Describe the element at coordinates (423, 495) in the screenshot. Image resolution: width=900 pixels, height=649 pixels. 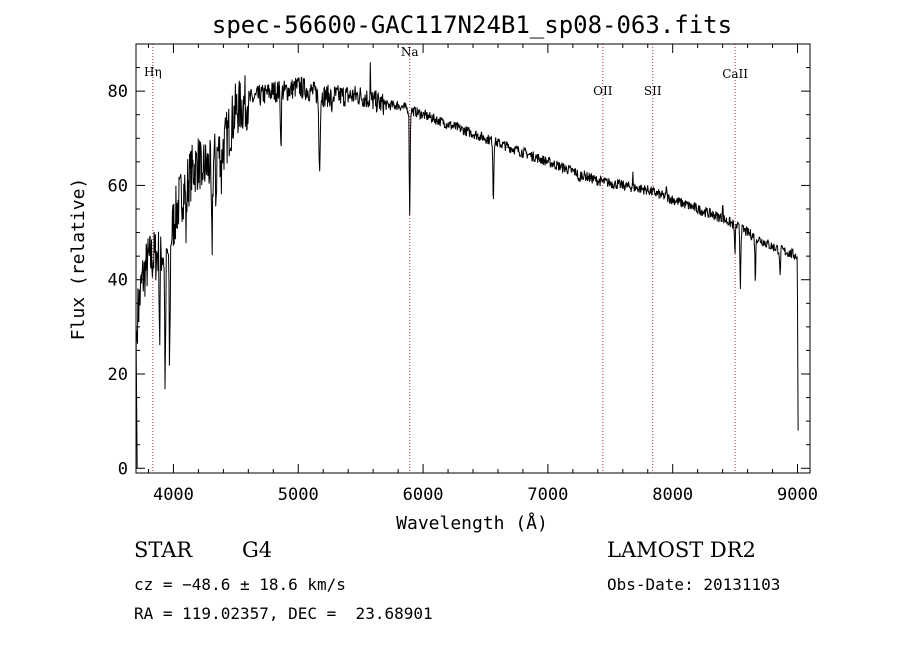
I see `x-tick-label: 6000` at that location.